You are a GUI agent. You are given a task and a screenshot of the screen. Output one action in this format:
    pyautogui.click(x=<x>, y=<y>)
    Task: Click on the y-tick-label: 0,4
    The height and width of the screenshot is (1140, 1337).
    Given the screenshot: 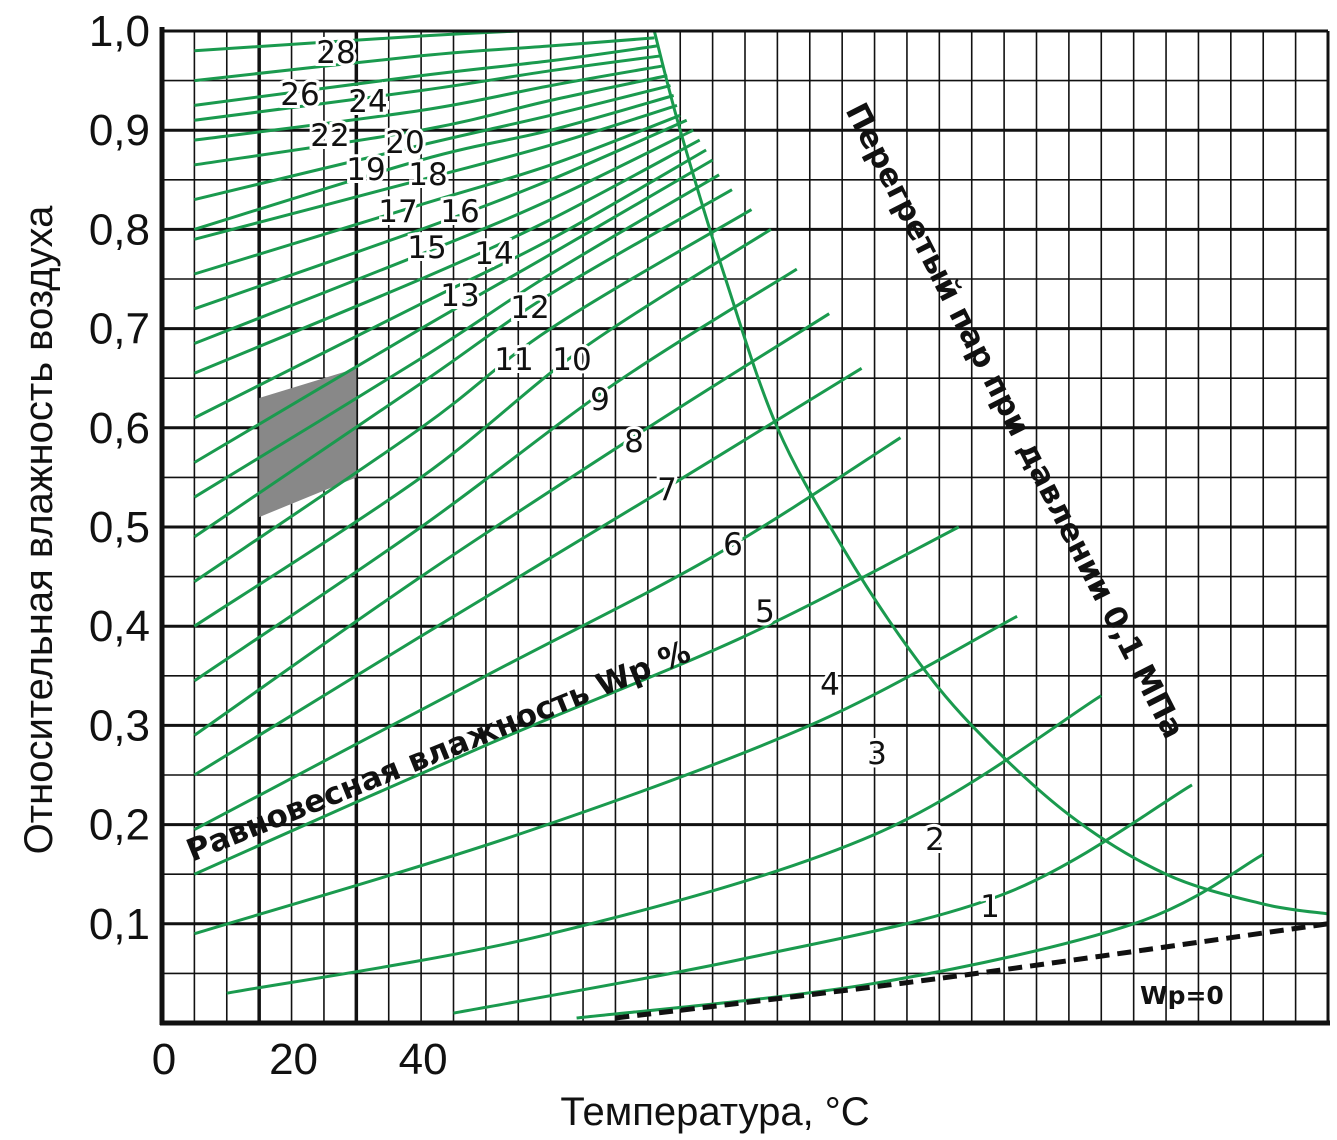 What is the action you would take?
    pyautogui.click(x=119, y=626)
    